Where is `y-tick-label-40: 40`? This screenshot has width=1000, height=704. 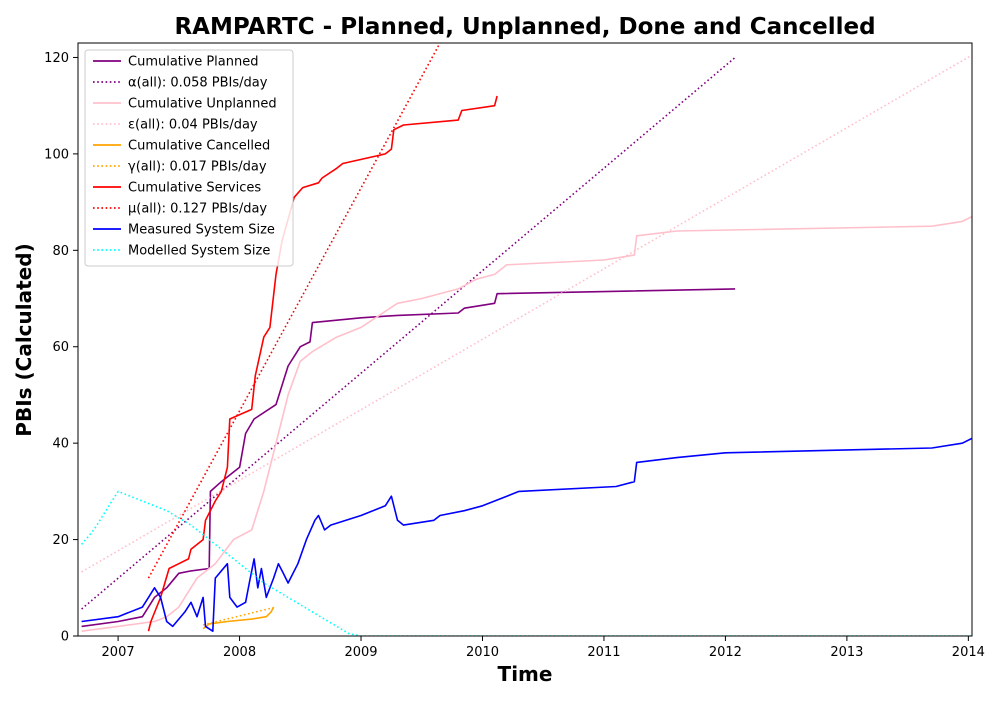 y-tick-label-40: 40 is located at coordinates (60, 444).